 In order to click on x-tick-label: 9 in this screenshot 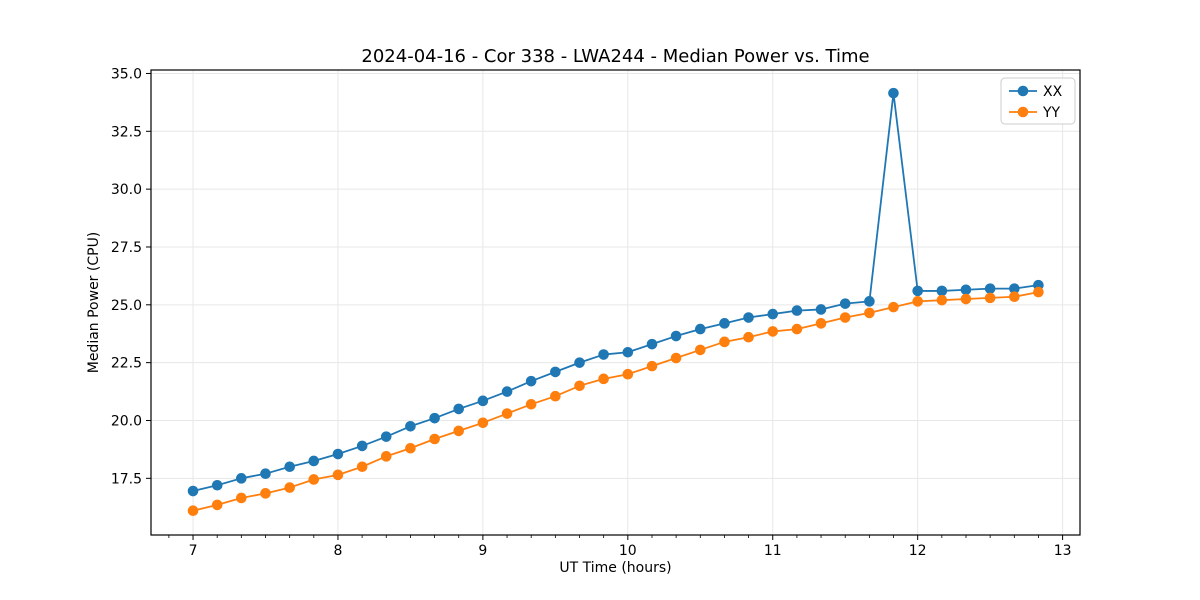, I will do `click(482, 551)`.